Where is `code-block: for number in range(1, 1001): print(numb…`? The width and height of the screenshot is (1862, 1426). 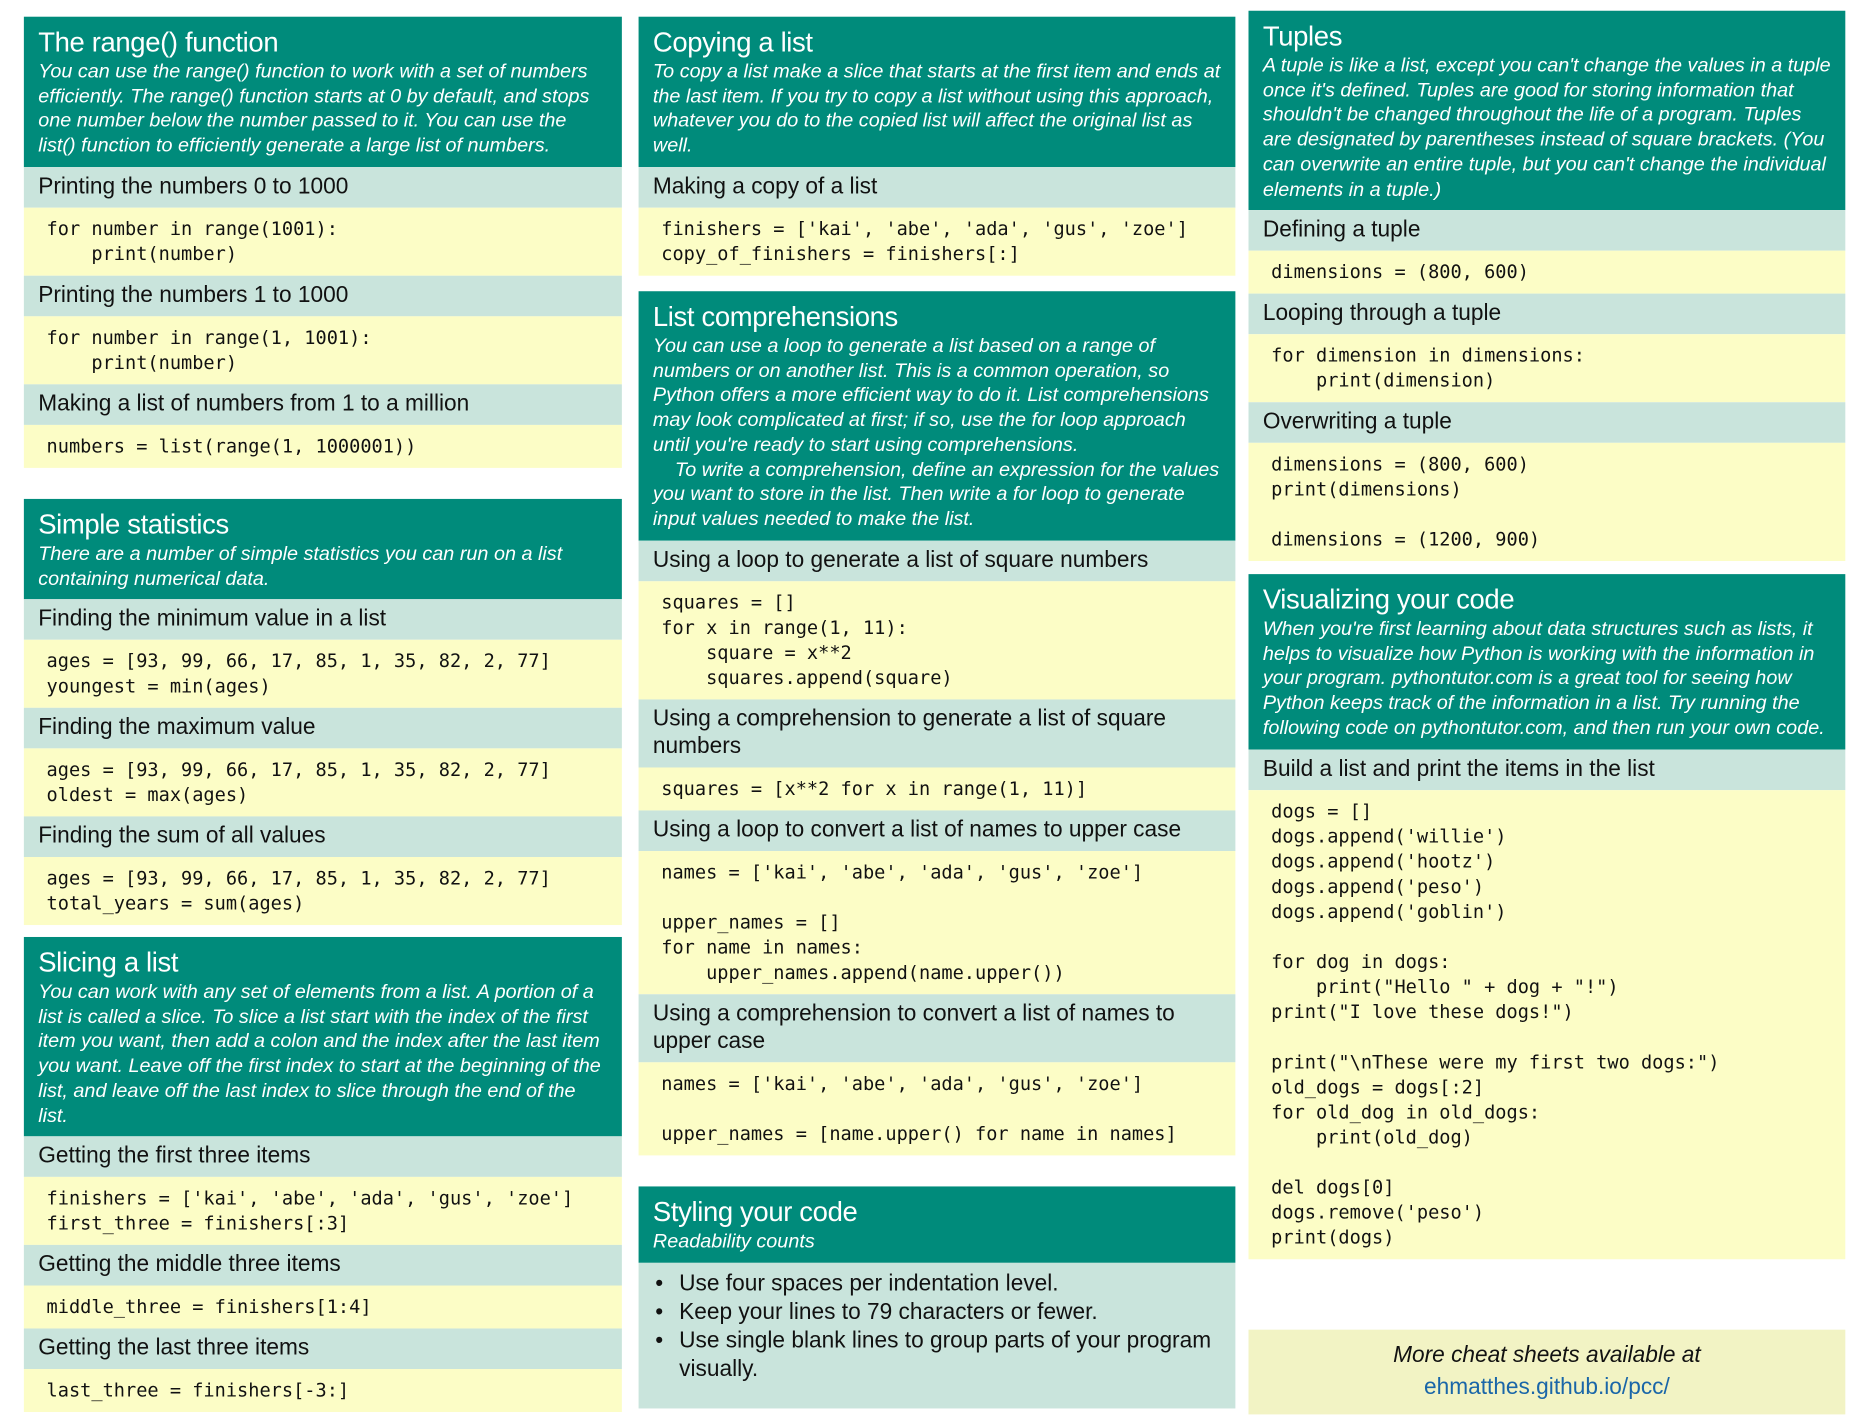 code-block: for number in range(1, 1001): print(numb… is located at coordinates (322, 350).